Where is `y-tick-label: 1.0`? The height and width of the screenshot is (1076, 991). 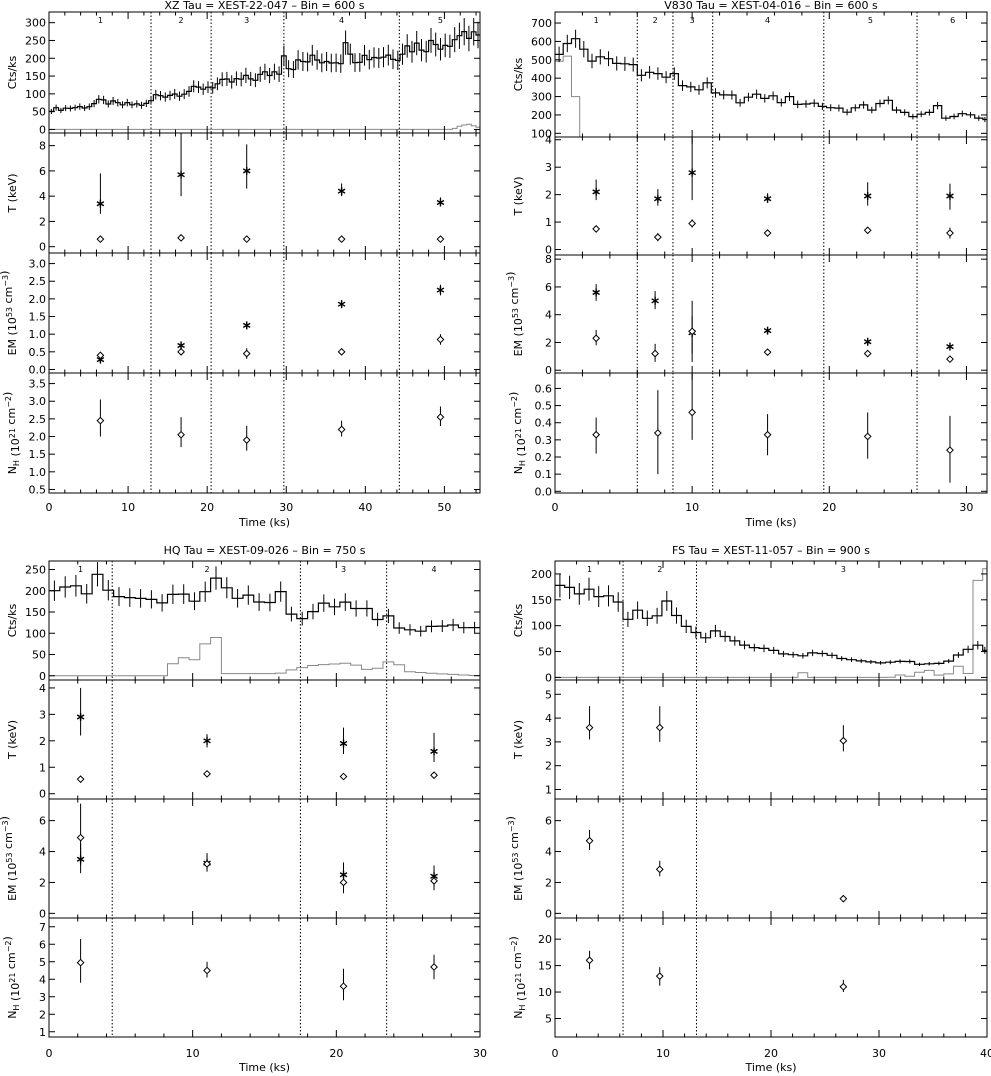 y-tick-label: 1.0 is located at coordinates (38, 334).